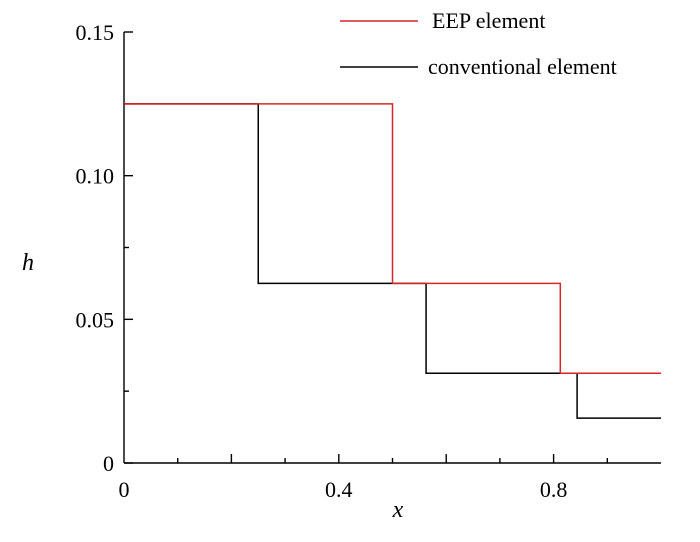 This screenshot has height=542, width=700. Describe the element at coordinates (339, 489) in the screenshot. I see `x-tick-label: 0.4` at that location.